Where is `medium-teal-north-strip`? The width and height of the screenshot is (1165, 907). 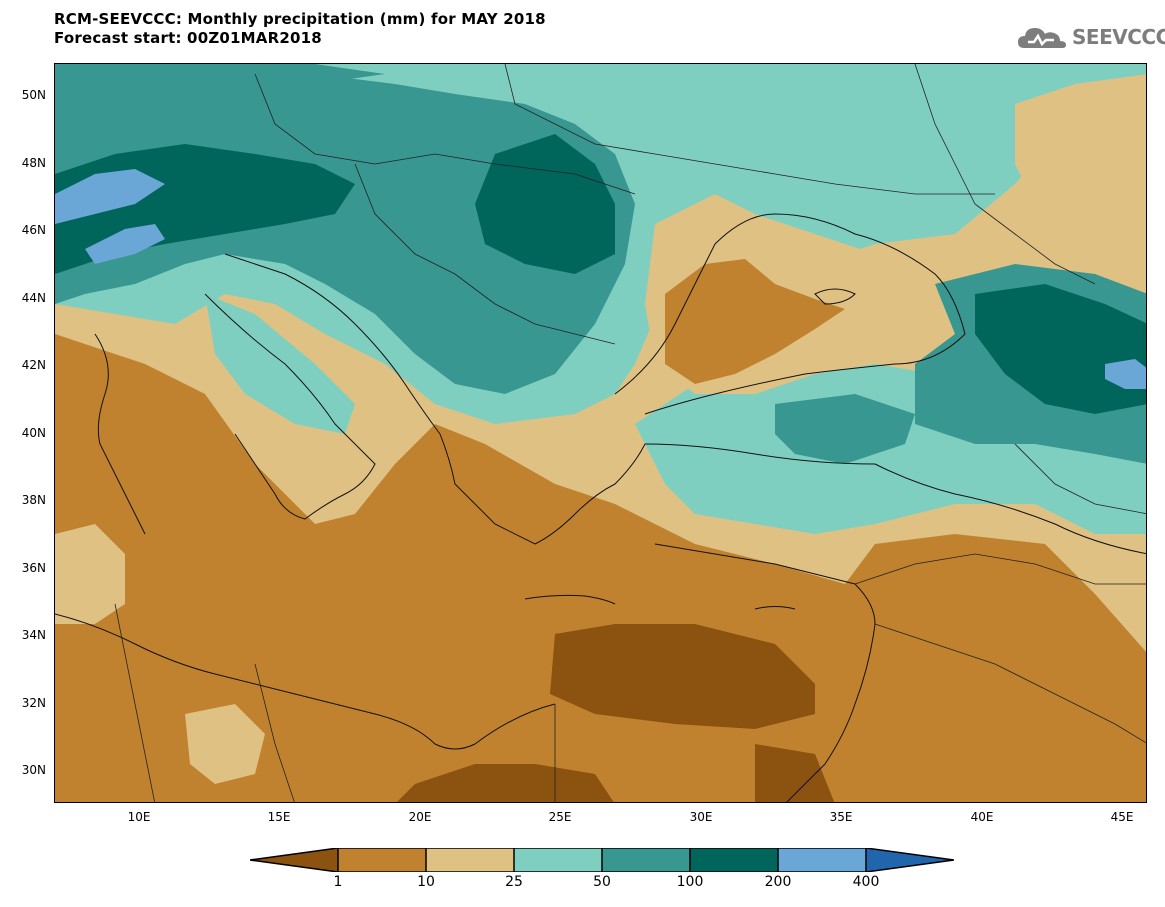 medium-teal-north-strip is located at coordinates (220, 104).